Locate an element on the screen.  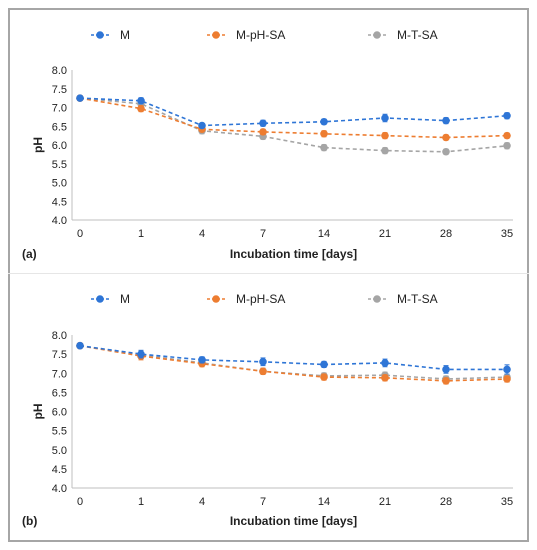
panel-label: (b) is located at coordinates (29, 521).